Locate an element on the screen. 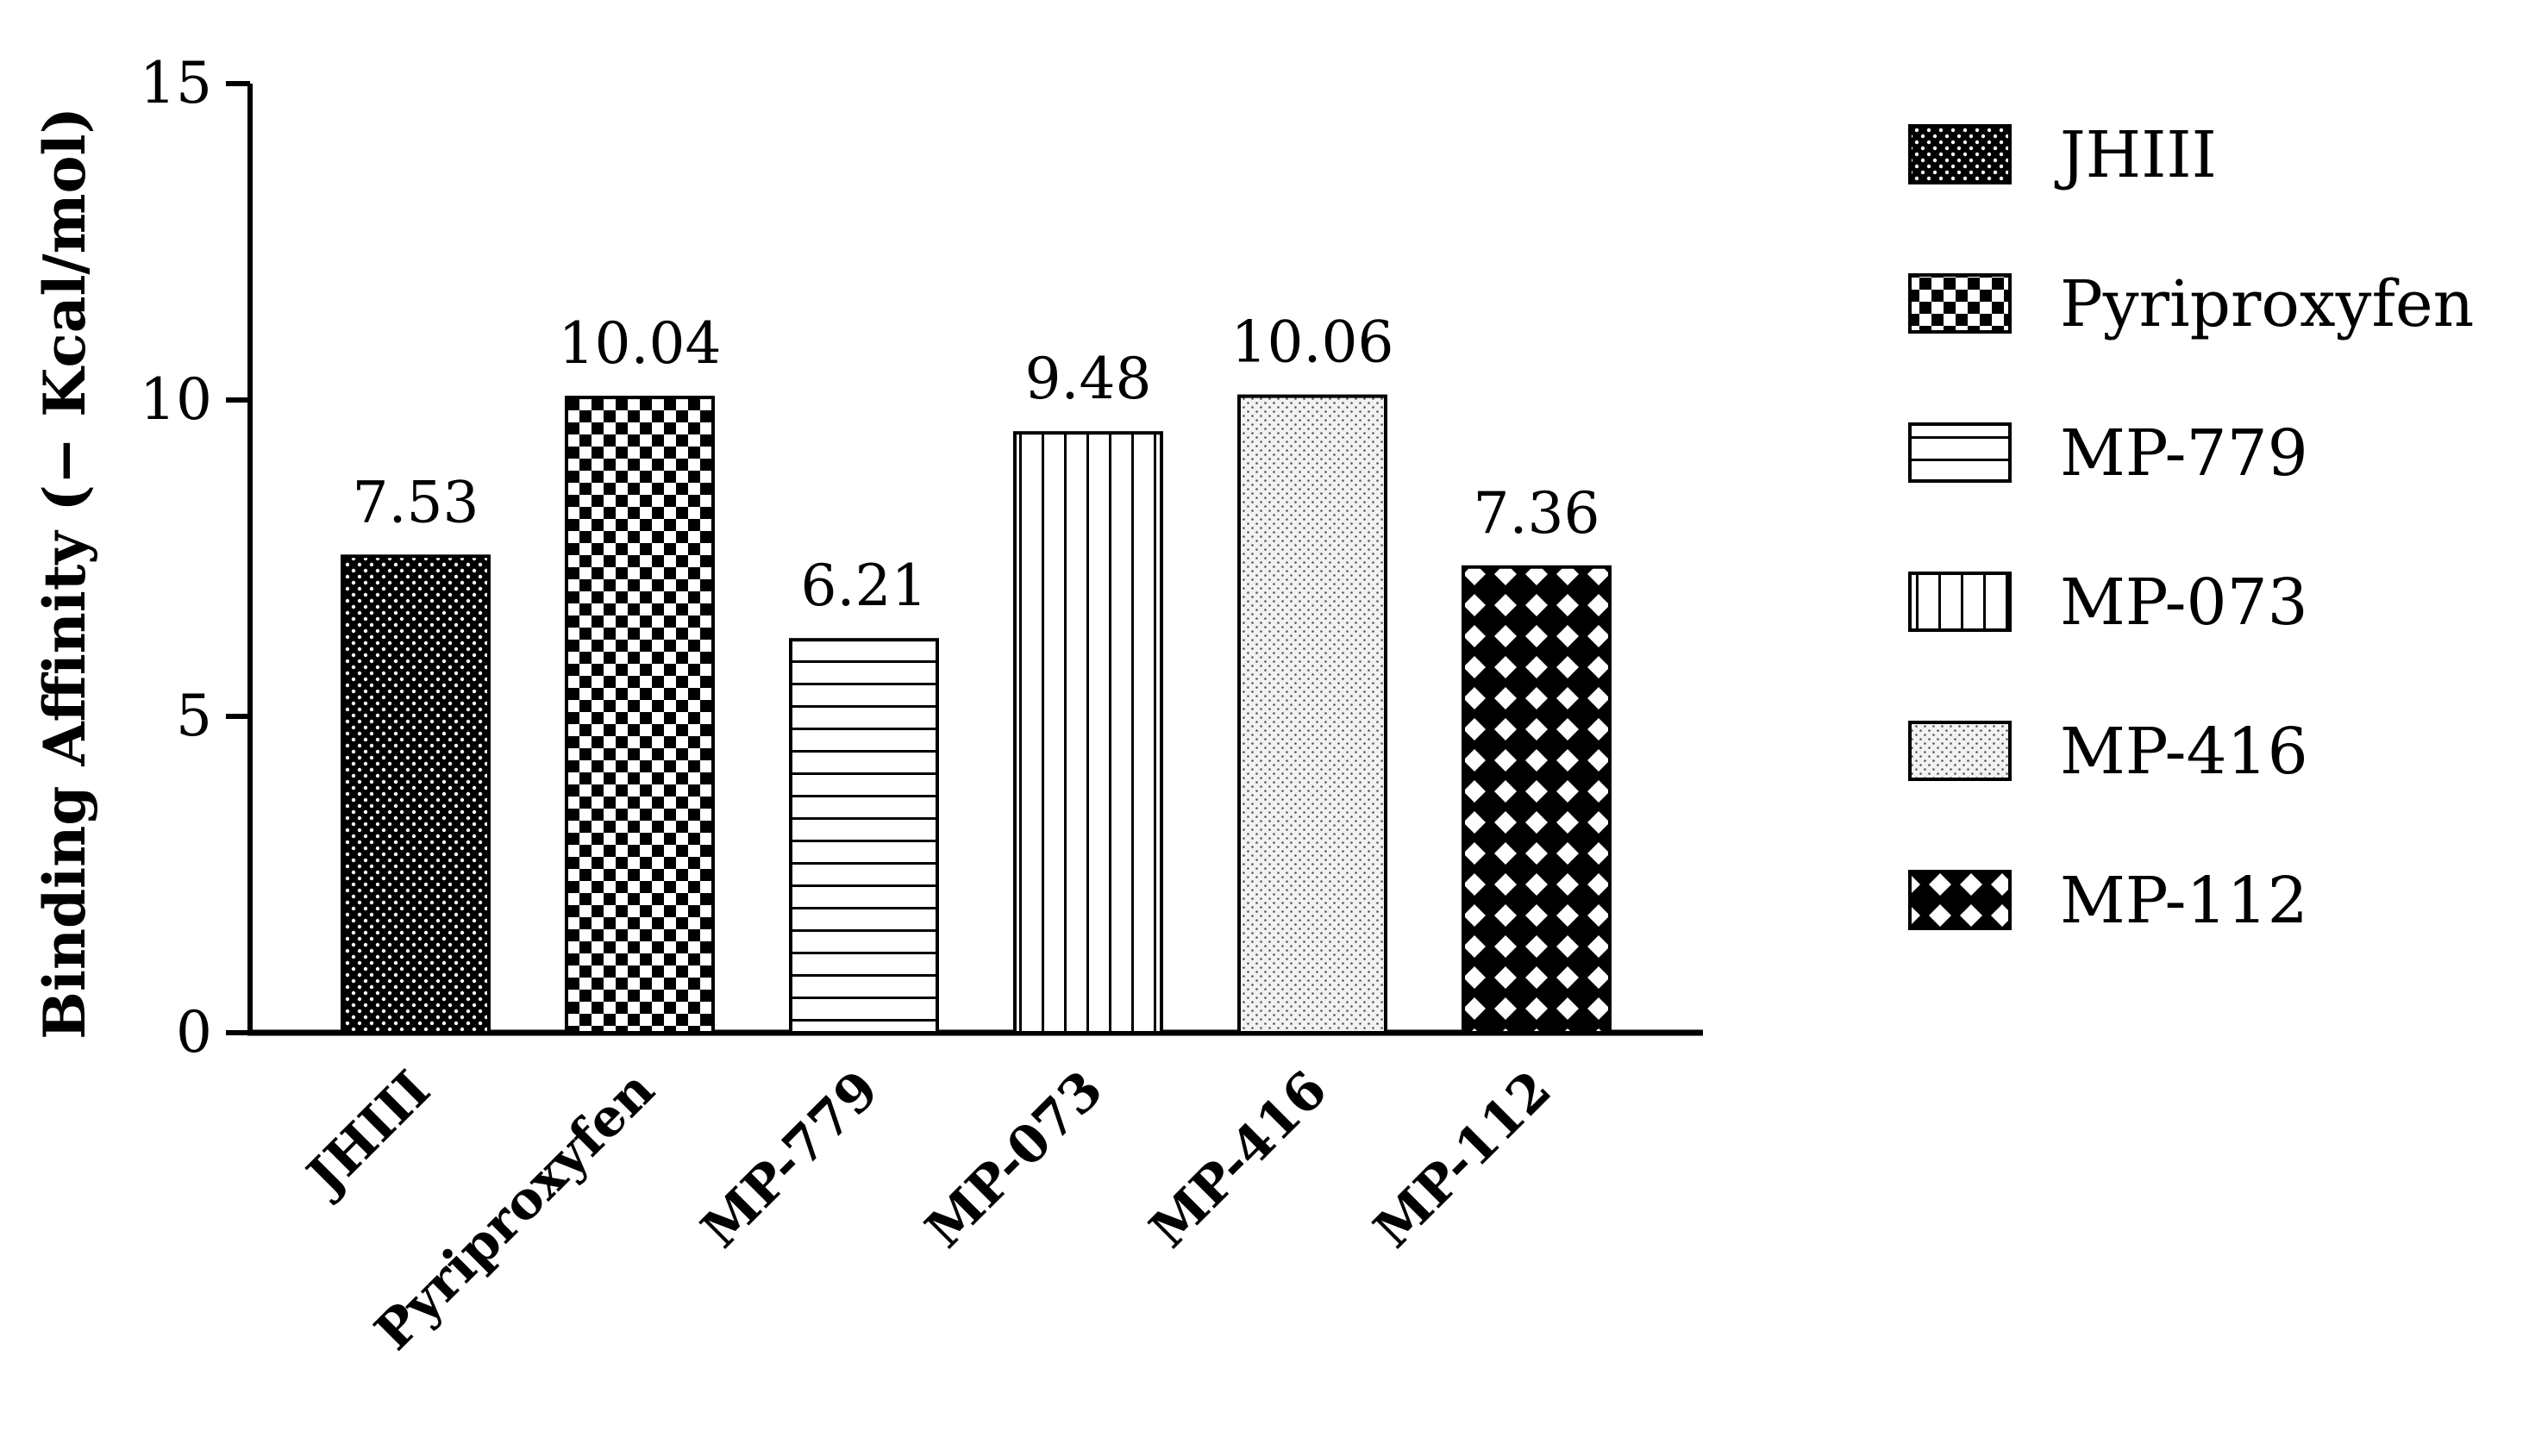 The width and height of the screenshot is (2529, 1456). legend-item: MP-416 is located at coordinates (2108, 752).